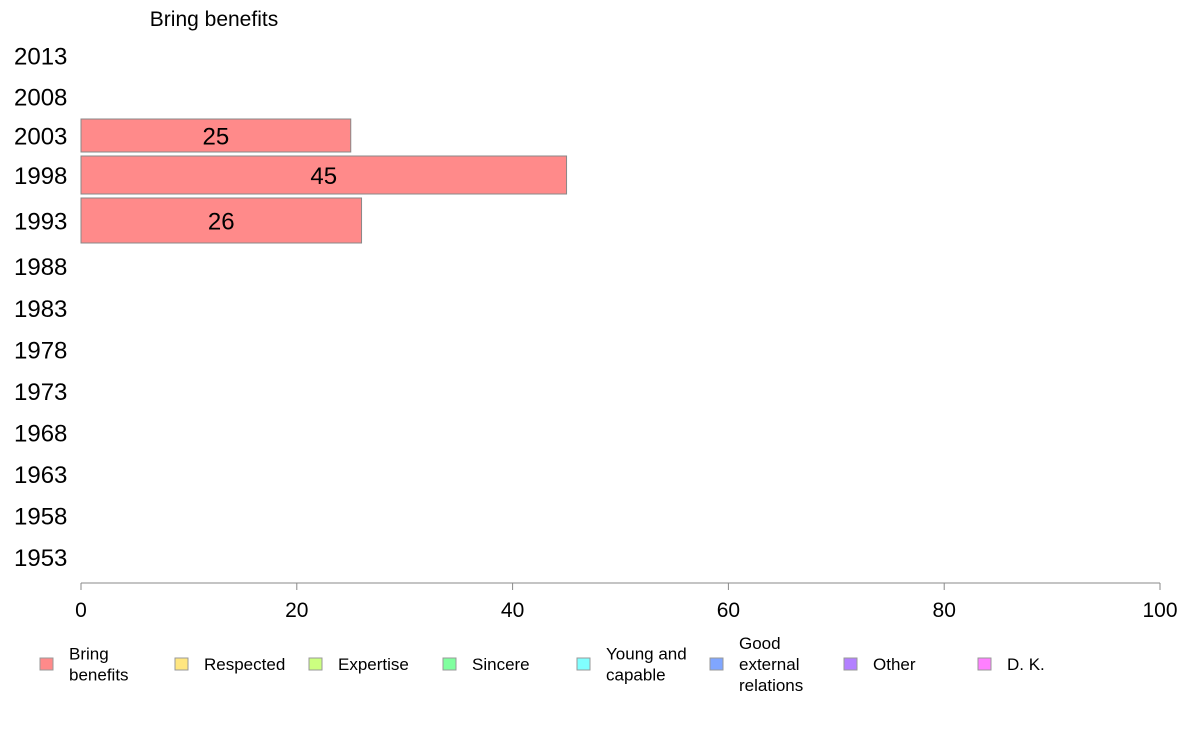 The image size is (1188, 736). I want to click on y-tick-label: 1958, so click(40, 517).